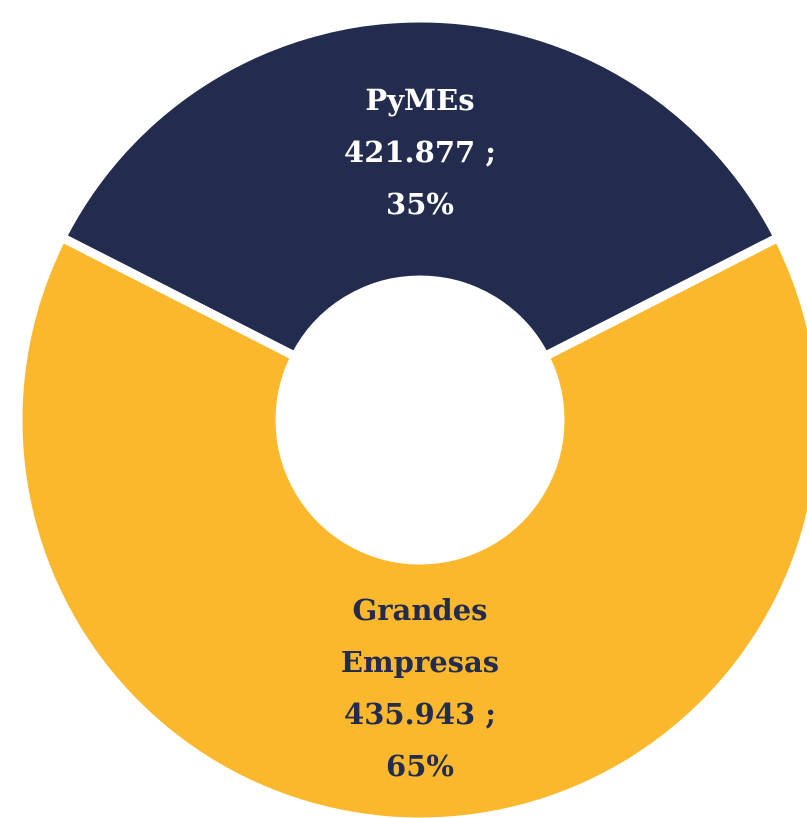 This screenshot has height=818, width=807. Describe the element at coordinates (420, 766) in the screenshot. I see `percent-label: 65%` at that location.